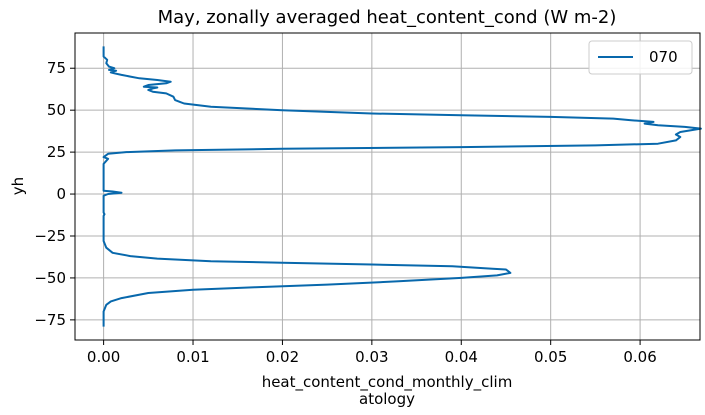  I want to click on x-tick-label: 0.02, so click(282, 357).